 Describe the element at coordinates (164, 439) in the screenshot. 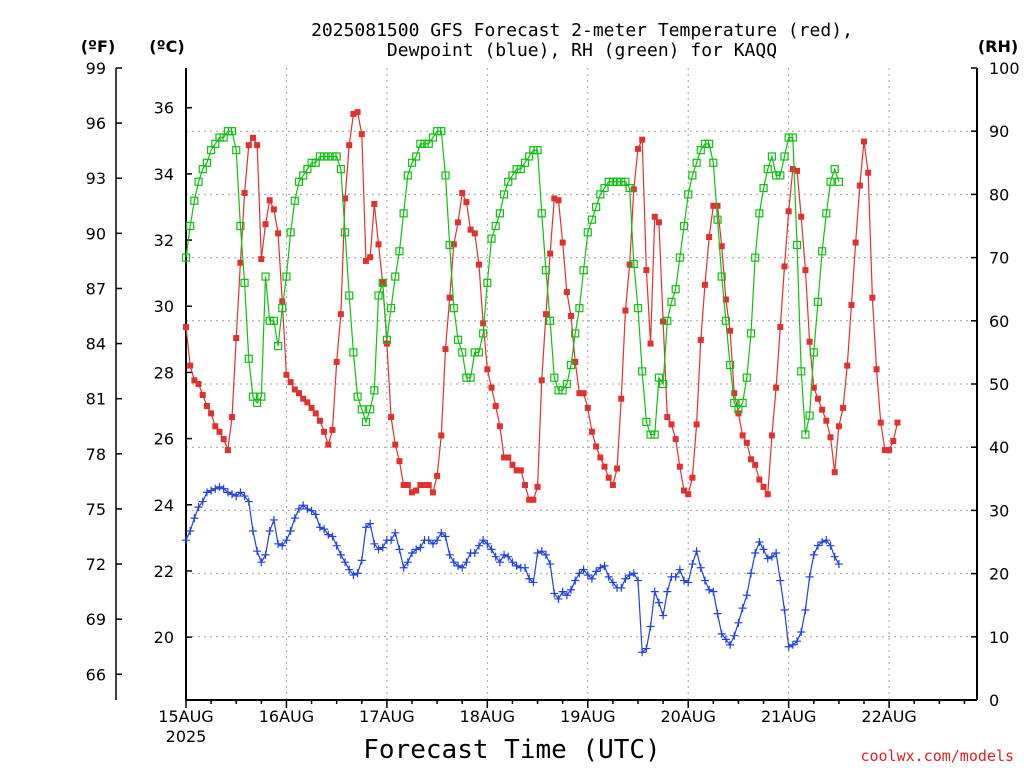

I see `celsius-tick-label: 26` at that location.